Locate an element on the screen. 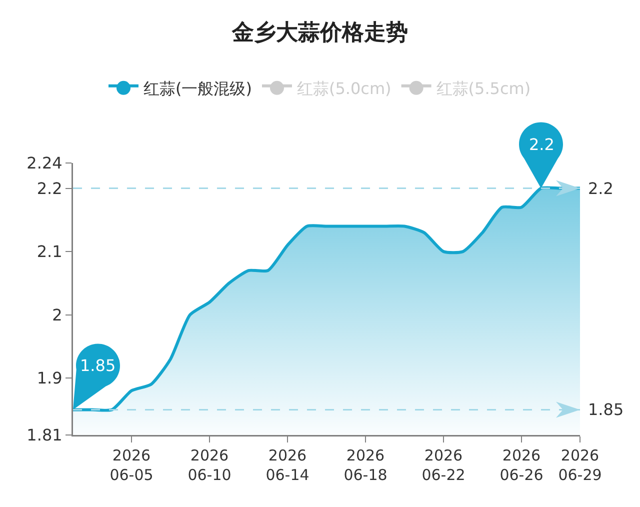 This screenshot has height=507, width=640. x-tick-label: 2026 06-26 is located at coordinates (522, 465).